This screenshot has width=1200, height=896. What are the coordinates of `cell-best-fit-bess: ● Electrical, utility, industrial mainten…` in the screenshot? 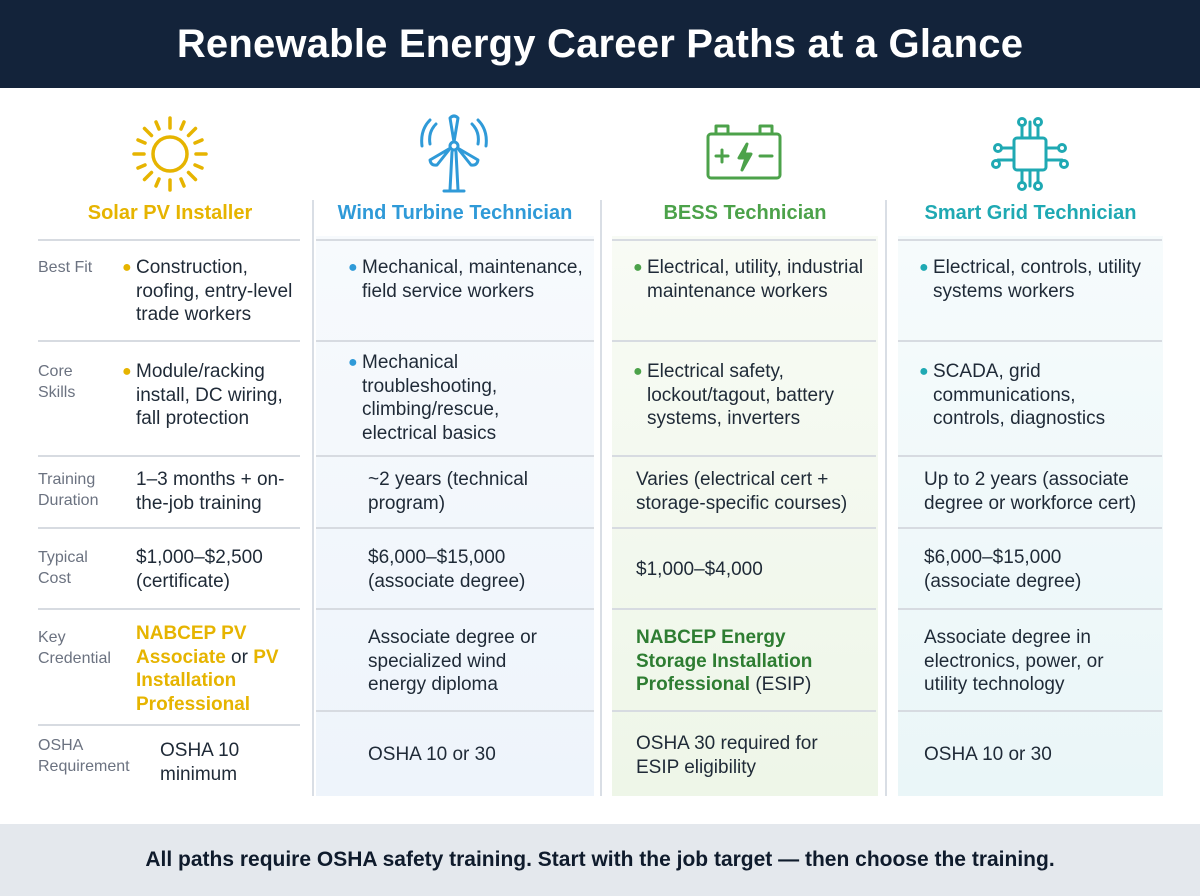 It's located at (751, 279).